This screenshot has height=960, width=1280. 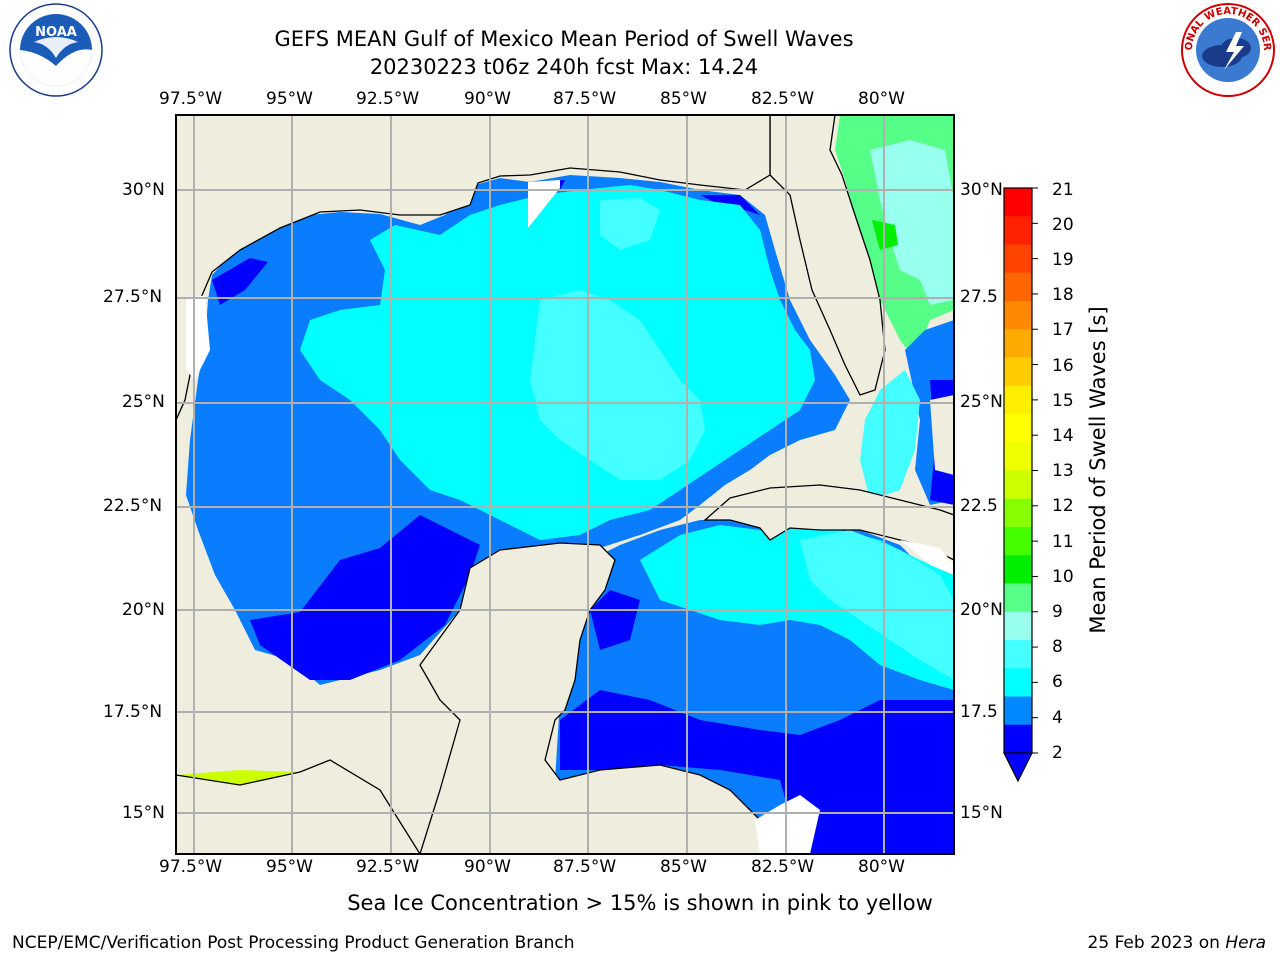 I want to click on lat-label-left: 27.5°N, so click(x=133, y=297).